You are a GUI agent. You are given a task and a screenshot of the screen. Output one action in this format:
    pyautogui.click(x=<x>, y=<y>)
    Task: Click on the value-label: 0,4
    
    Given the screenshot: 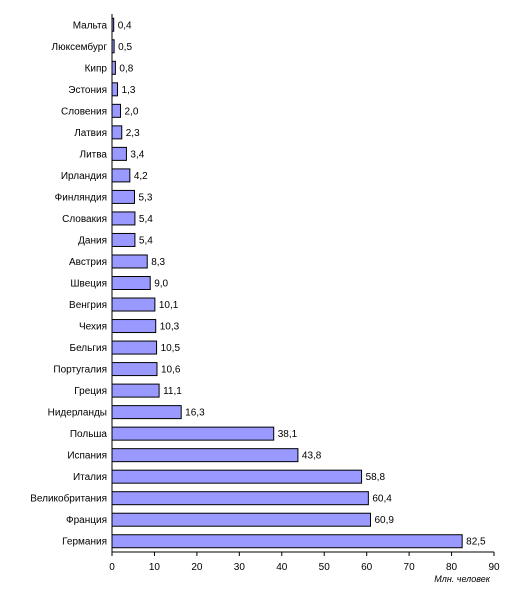 What is the action you would take?
    pyautogui.click(x=125, y=25)
    